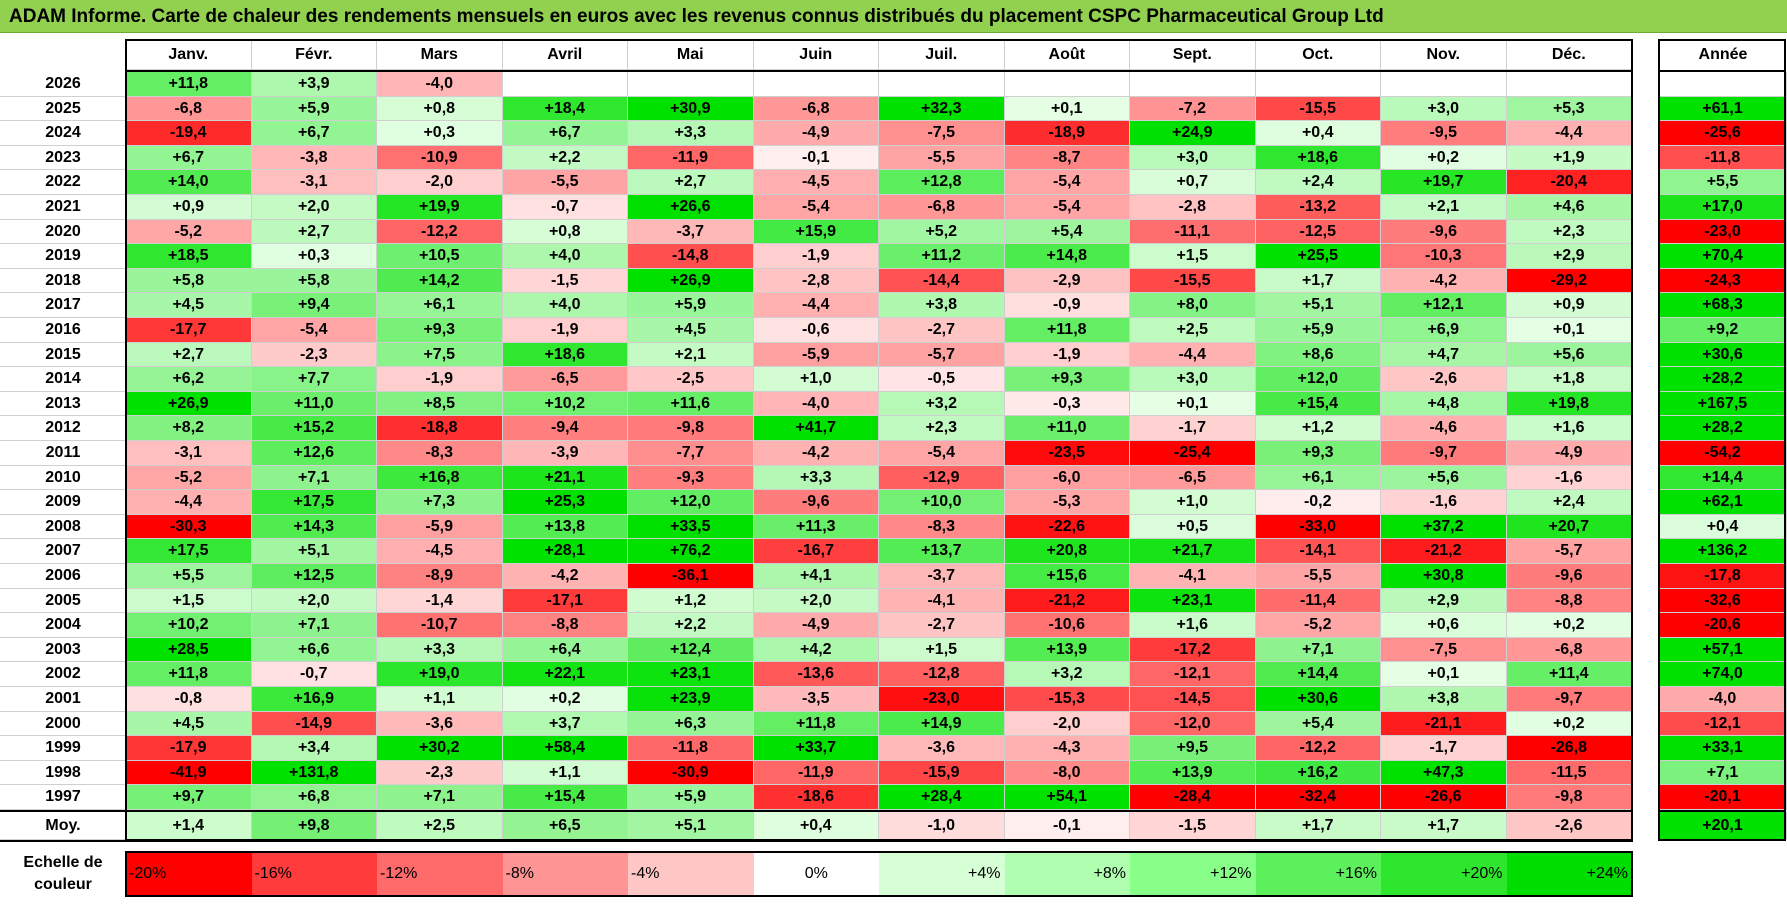 The width and height of the screenshot is (1787, 912). What do you see at coordinates (1193, 699) in the screenshot?
I see `month-value: -14,5` at bounding box center [1193, 699].